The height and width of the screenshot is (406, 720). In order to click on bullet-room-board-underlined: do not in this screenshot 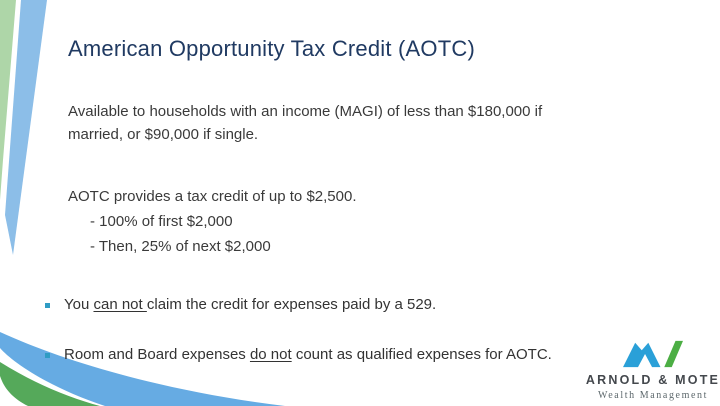, I will do `click(270, 354)`.